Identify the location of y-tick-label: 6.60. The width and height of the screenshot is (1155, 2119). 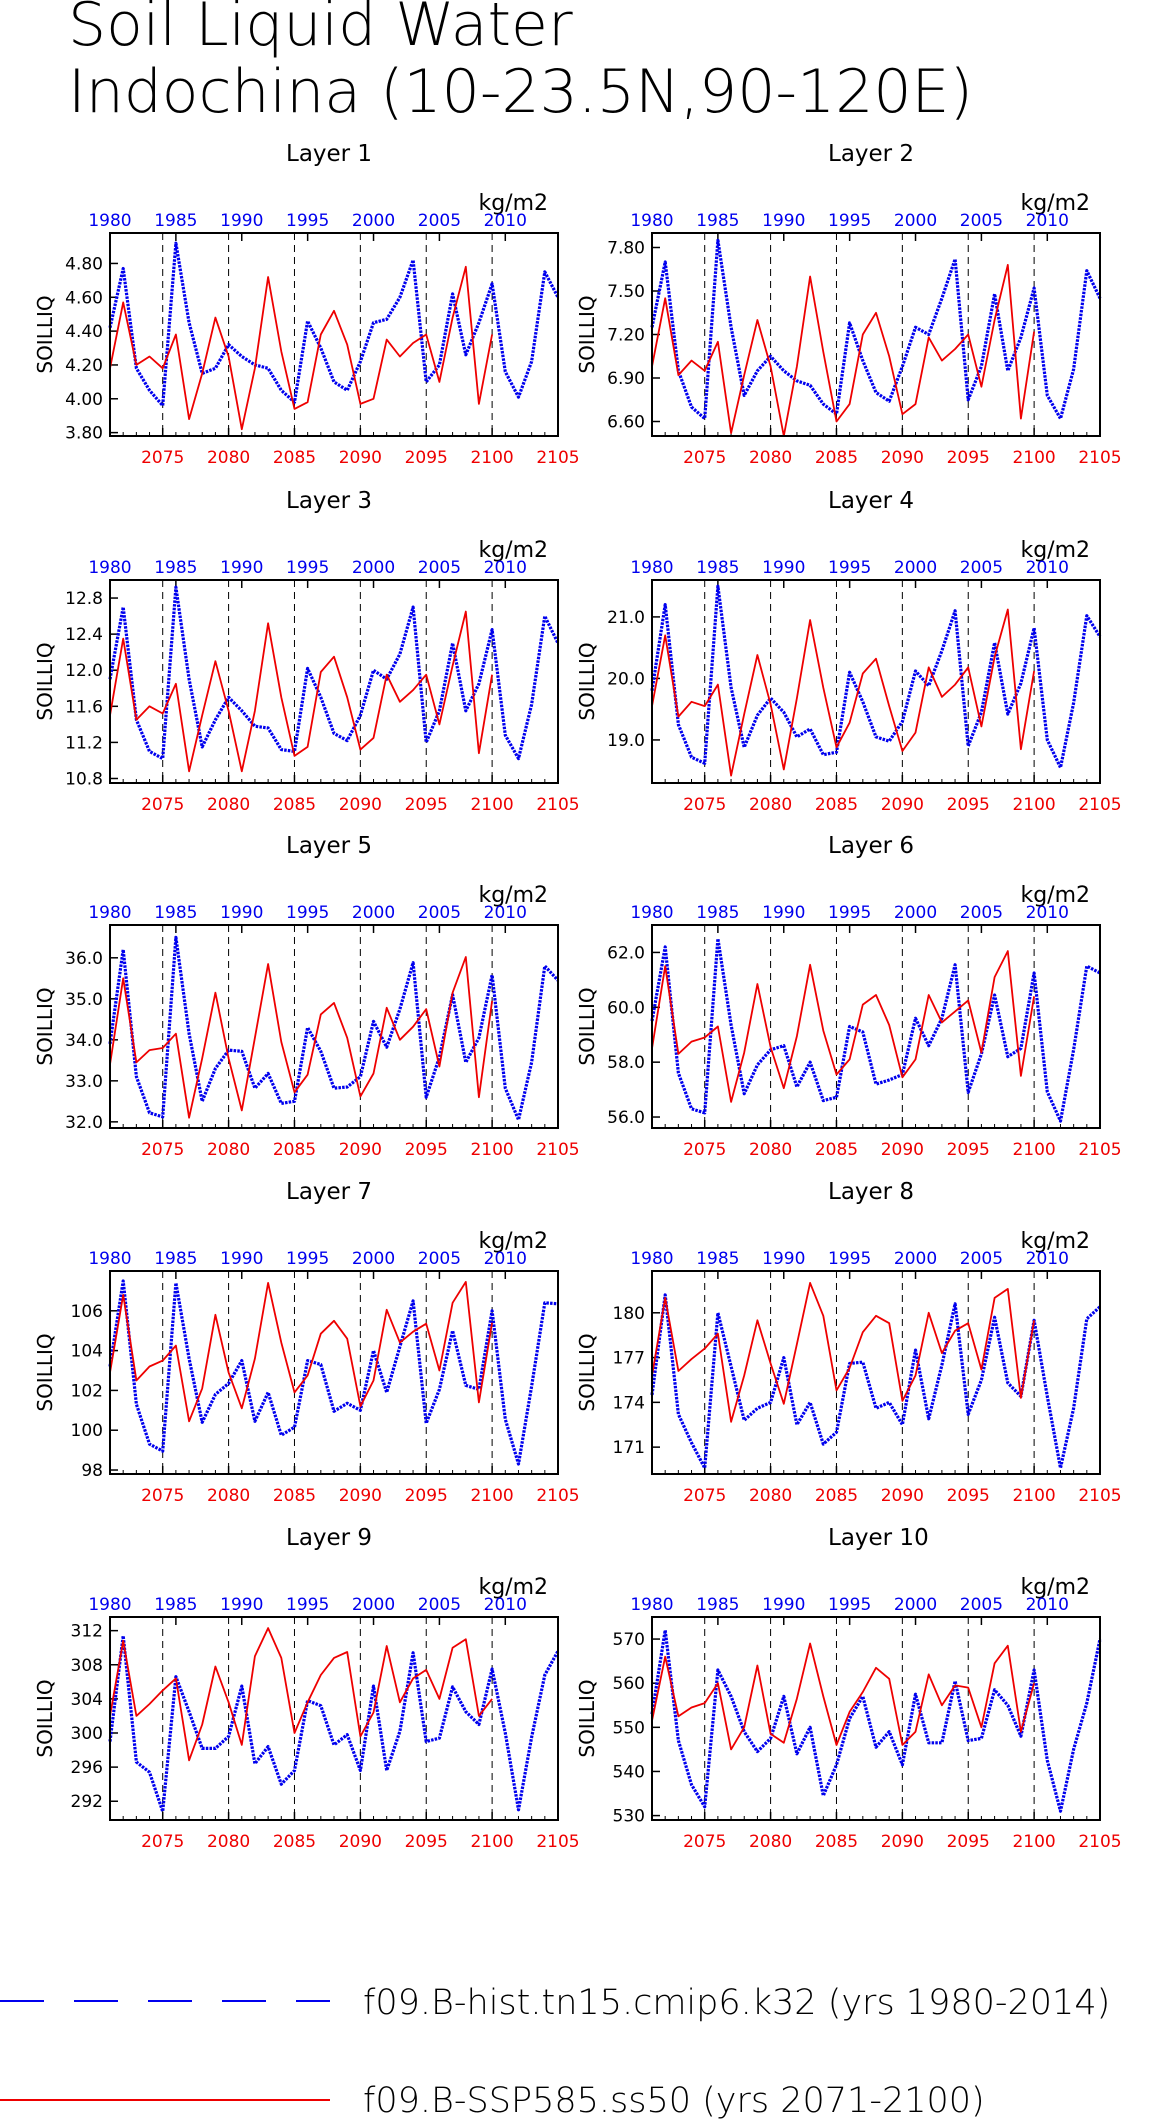
(626, 423).